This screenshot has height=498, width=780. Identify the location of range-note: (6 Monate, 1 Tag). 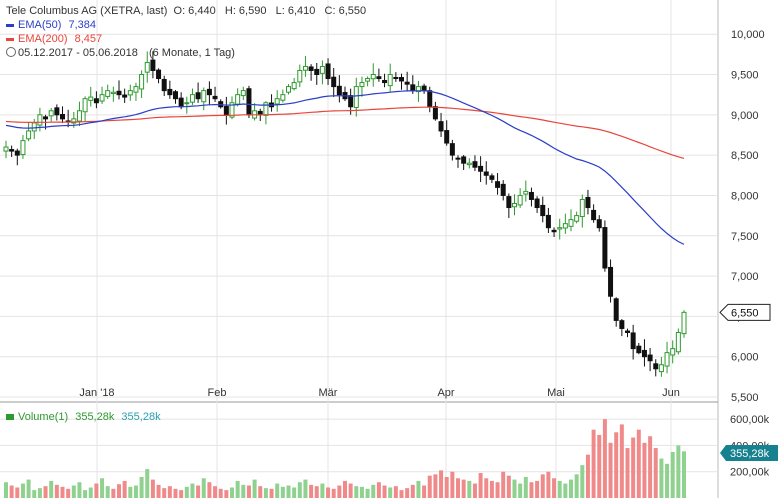
(191, 53).